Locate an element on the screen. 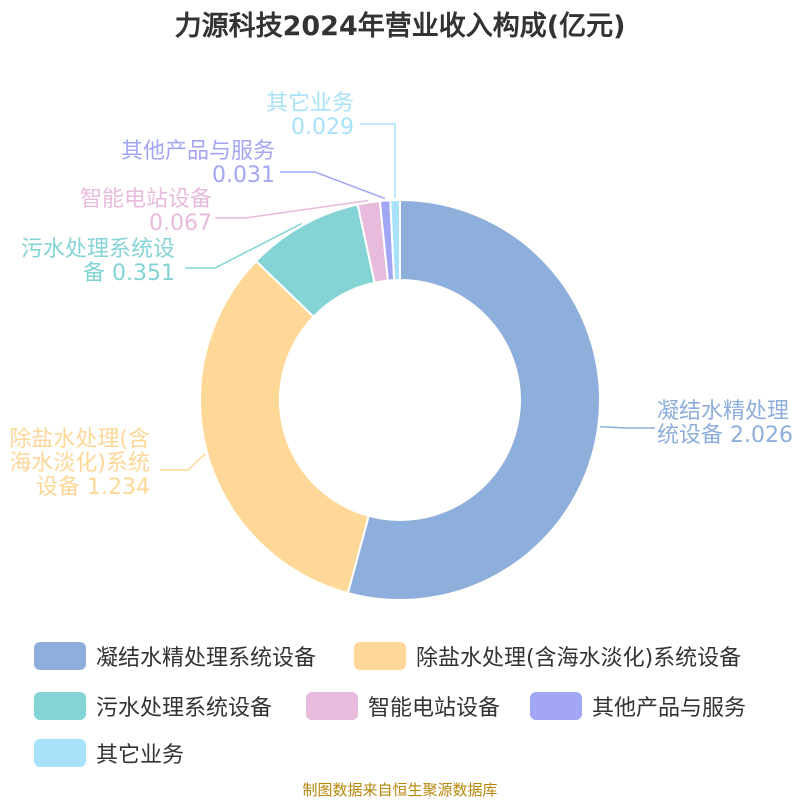 The width and height of the screenshot is (800, 800). slice-label-5: 其他产品与服务 0.031 is located at coordinates (198, 163).